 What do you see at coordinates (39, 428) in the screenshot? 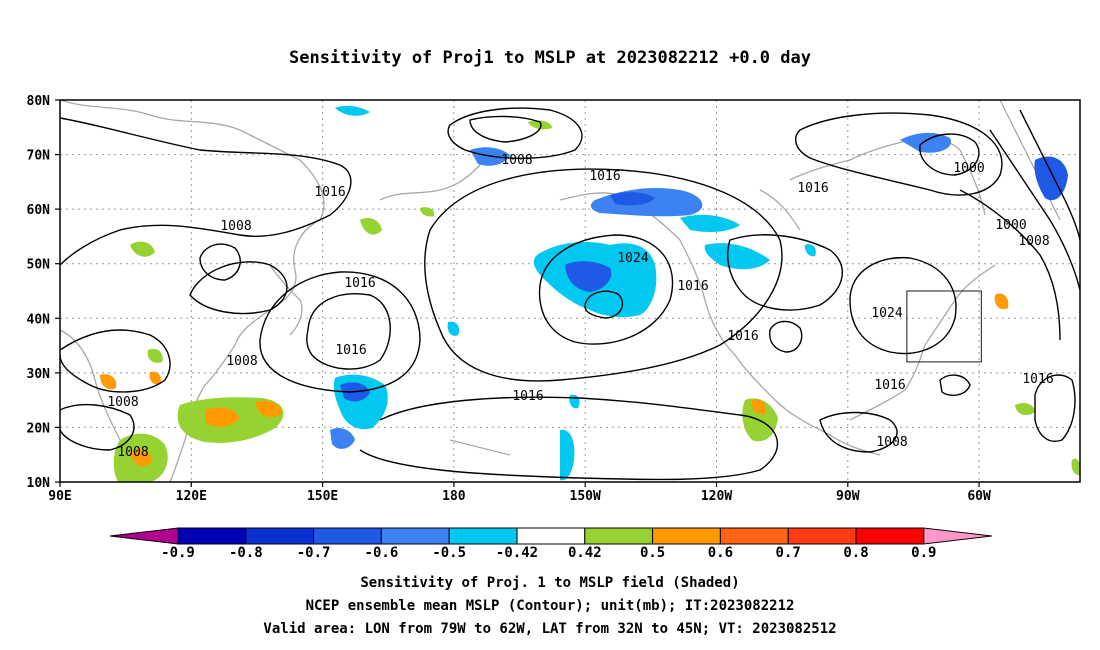
I see `lat-label: 20N` at bounding box center [39, 428].